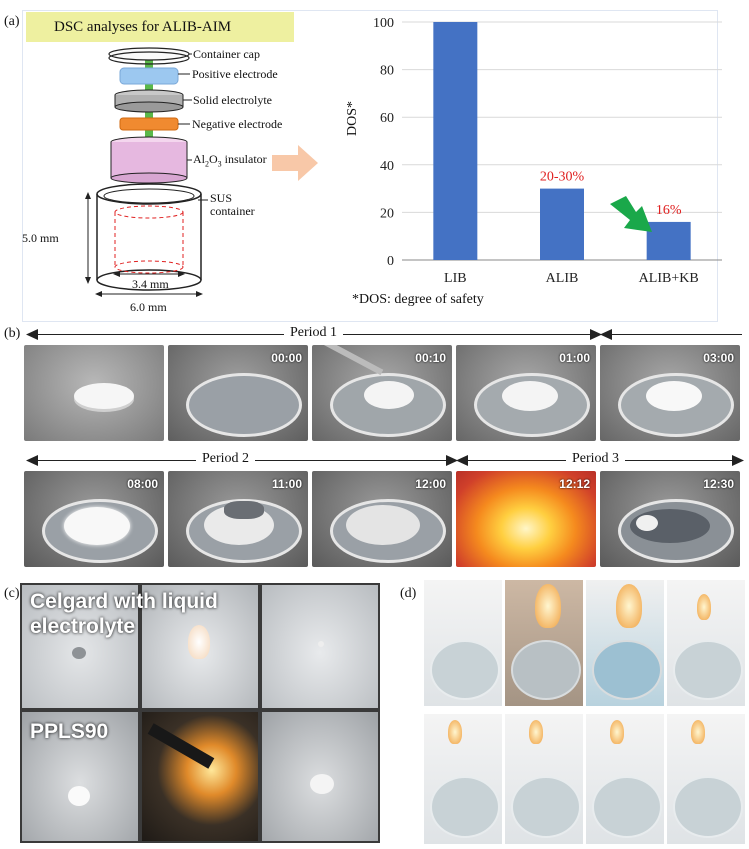  What do you see at coordinates (668, 240) in the screenshot?
I see `bar-alib-kb` at bounding box center [668, 240].